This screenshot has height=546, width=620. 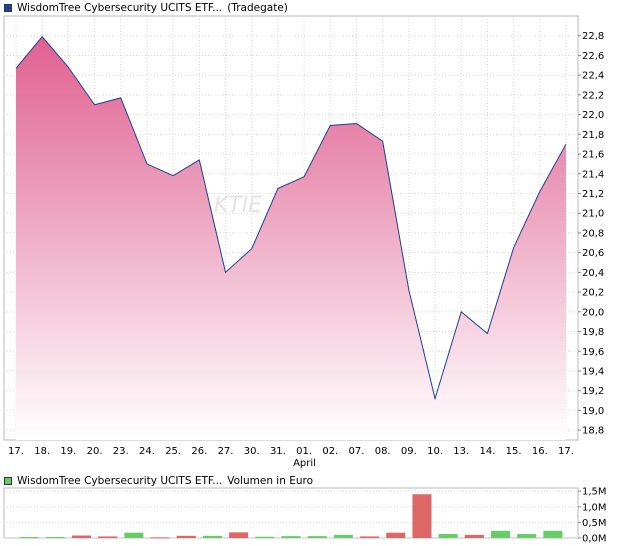 What do you see at coordinates (514, 451) in the screenshot?
I see `price-x-tick: 15.` at bounding box center [514, 451].